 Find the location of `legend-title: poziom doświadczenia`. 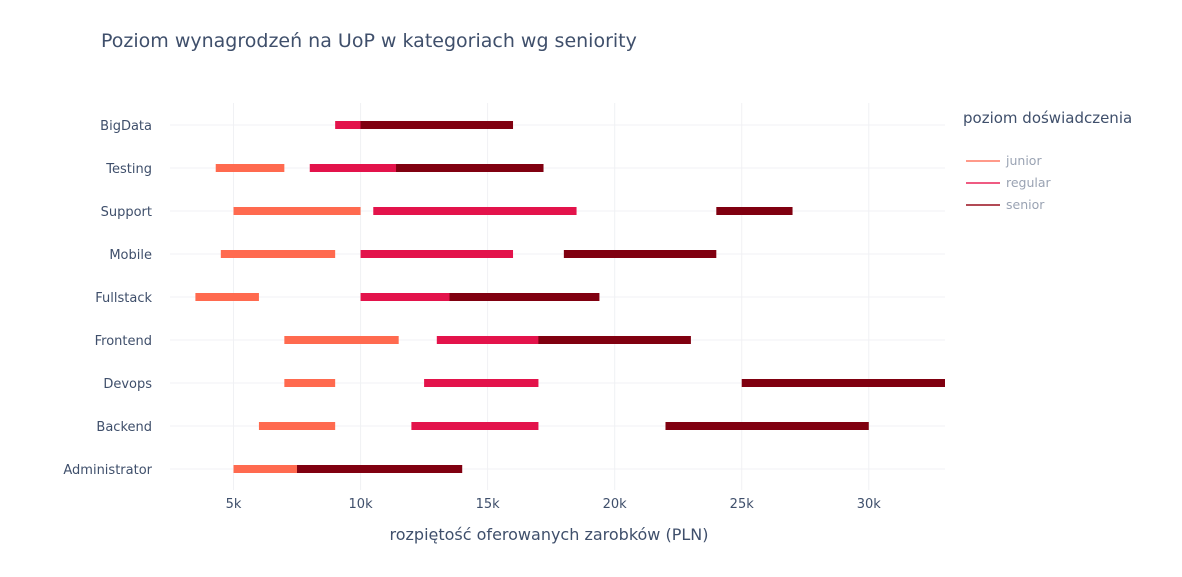

legend-title: poziom doświadczenia is located at coordinates (1047, 118).